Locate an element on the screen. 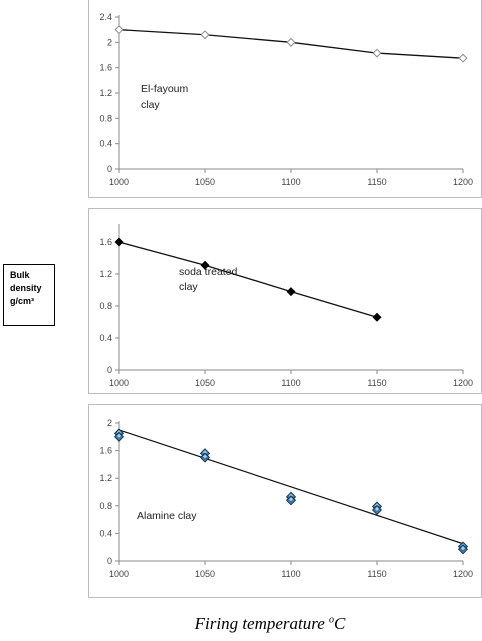 The height and width of the screenshot is (641, 482). x-axis-title-text: Firing temperature is located at coordinates (262, 623).